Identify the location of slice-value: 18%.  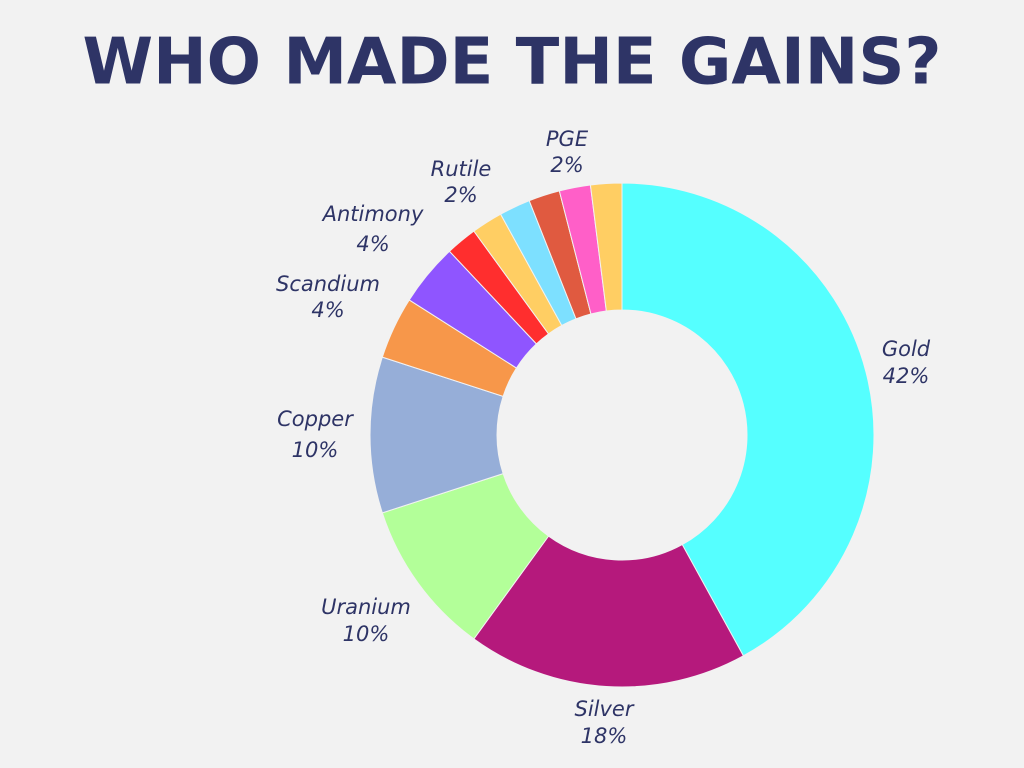
(604, 736).